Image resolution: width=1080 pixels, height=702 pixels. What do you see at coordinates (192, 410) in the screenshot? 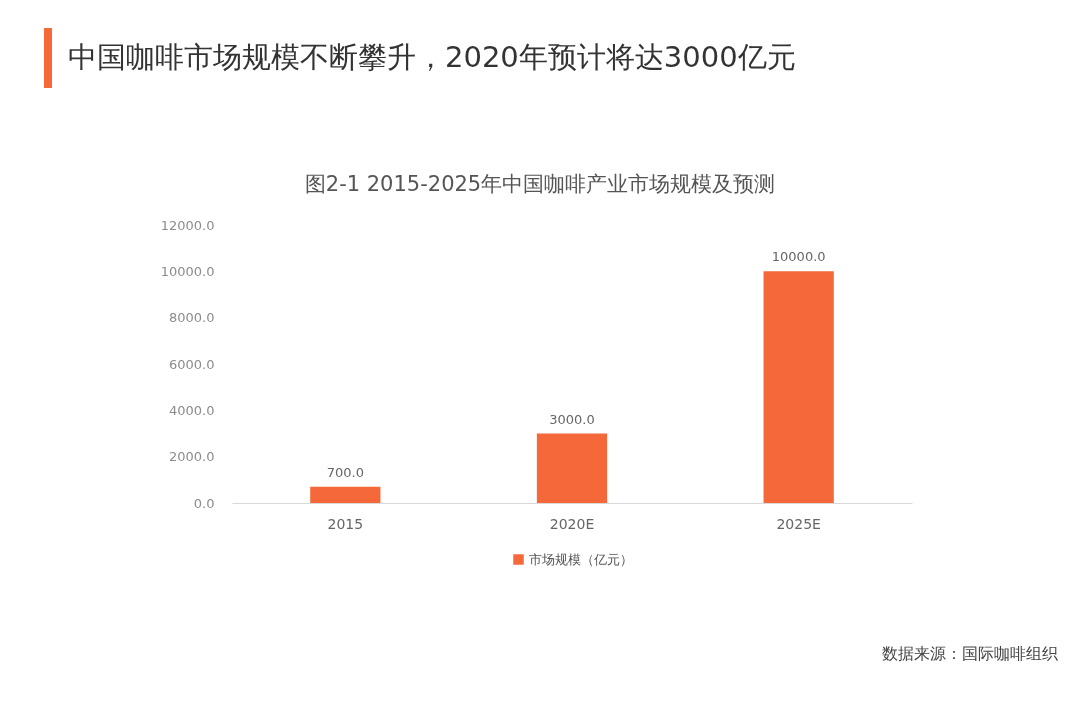
I see `y-tick-label: 4000.0` at bounding box center [192, 410].